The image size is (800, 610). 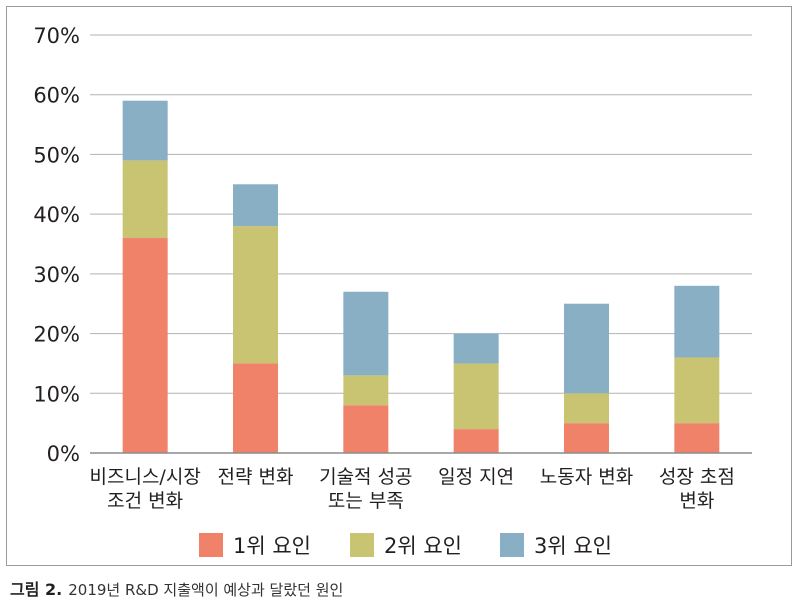 I want to click on y-tick-label: 30%, so click(x=56, y=275).